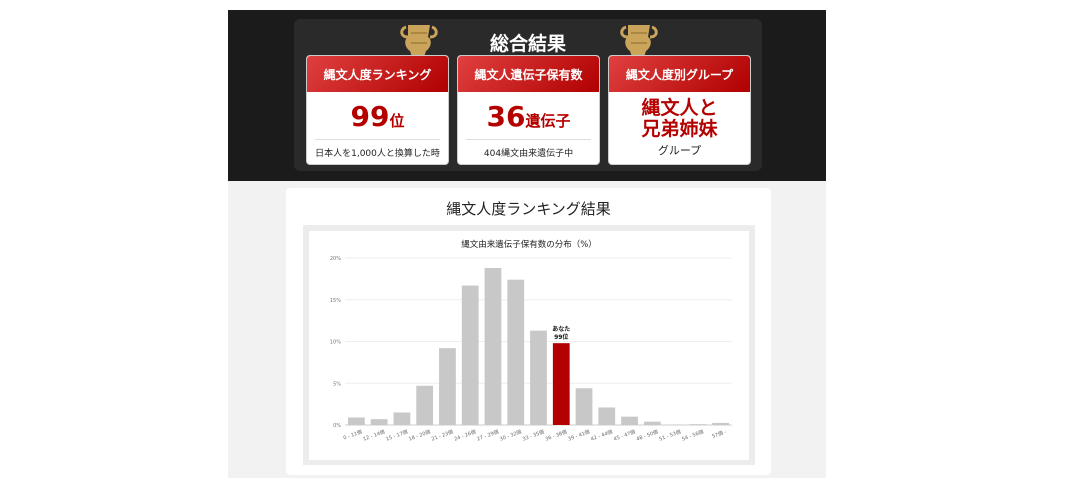 Image resolution: width=1076 pixels, height=488 pixels. Describe the element at coordinates (670, 435) in the screenshot. I see `x-tick-label: 51 - 53個` at that location.